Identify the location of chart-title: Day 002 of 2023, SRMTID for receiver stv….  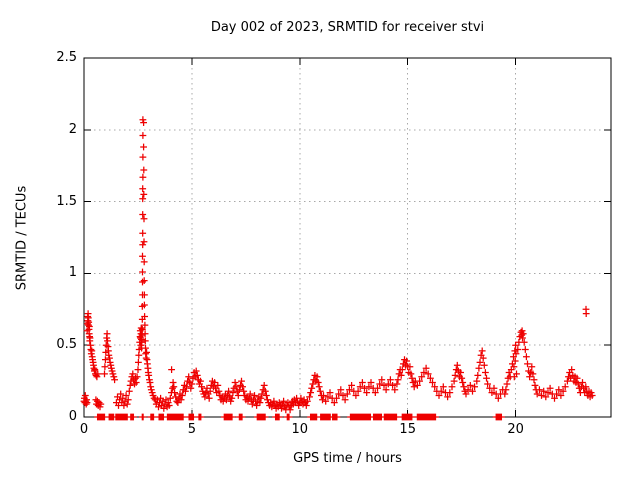
(347, 27).